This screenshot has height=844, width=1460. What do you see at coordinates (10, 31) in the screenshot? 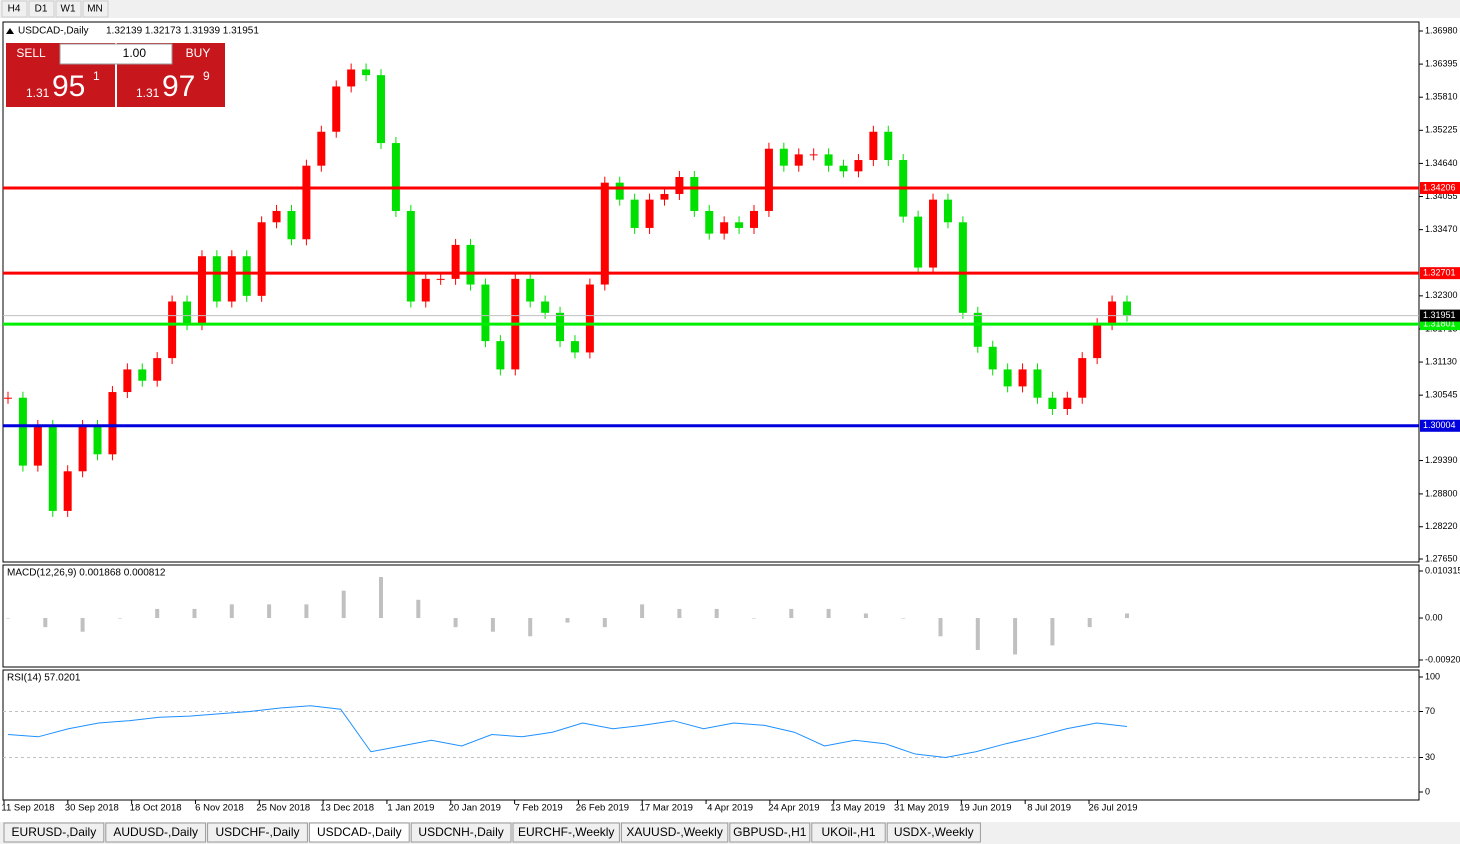
I see `collapse-icon` at bounding box center [10, 31].